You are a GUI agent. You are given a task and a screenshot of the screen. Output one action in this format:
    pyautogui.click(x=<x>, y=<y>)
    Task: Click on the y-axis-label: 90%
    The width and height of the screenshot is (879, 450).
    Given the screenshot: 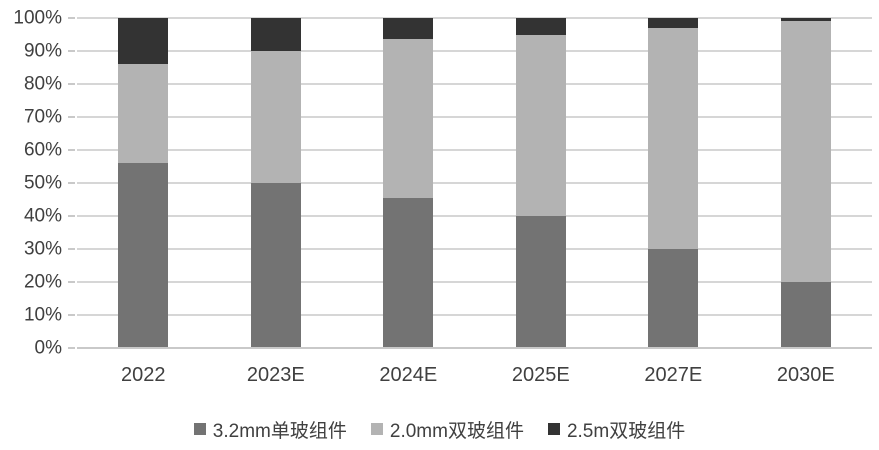 What is the action you would take?
    pyautogui.click(x=42, y=51)
    